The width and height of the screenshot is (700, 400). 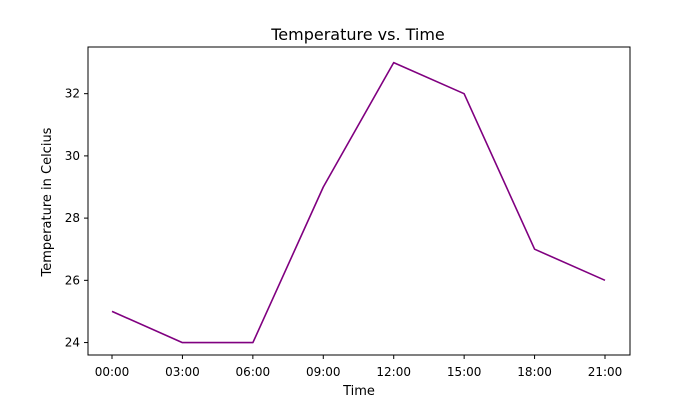 I want to click on x-axis-ticks: 00:00 03:00 06:00 09:00 12:00 15:00 18:00 21:00, so click(x=359, y=367).